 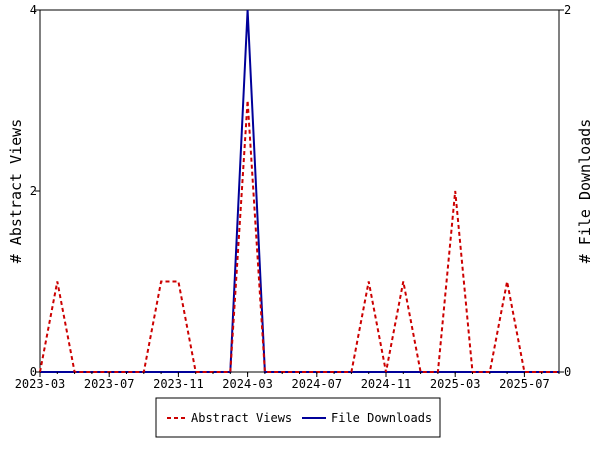 What do you see at coordinates (455, 384) in the screenshot?
I see `x-tick-label: 2025-03` at bounding box center [455, 384].